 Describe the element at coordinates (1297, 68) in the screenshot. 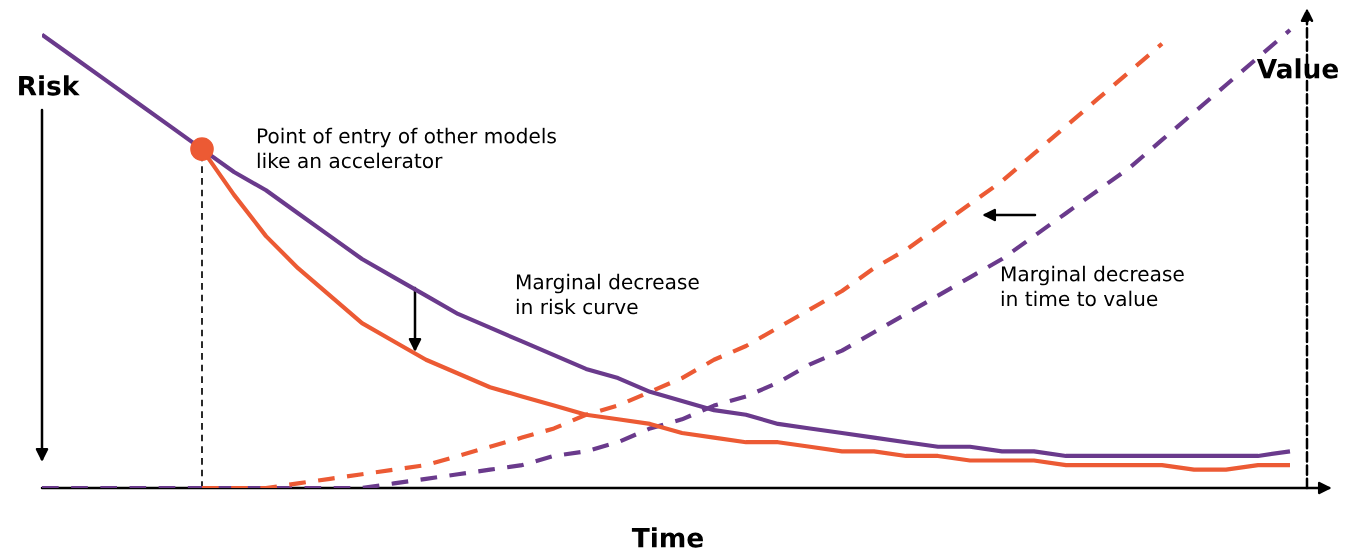

I see `y2-axis-title: Value` at that location.